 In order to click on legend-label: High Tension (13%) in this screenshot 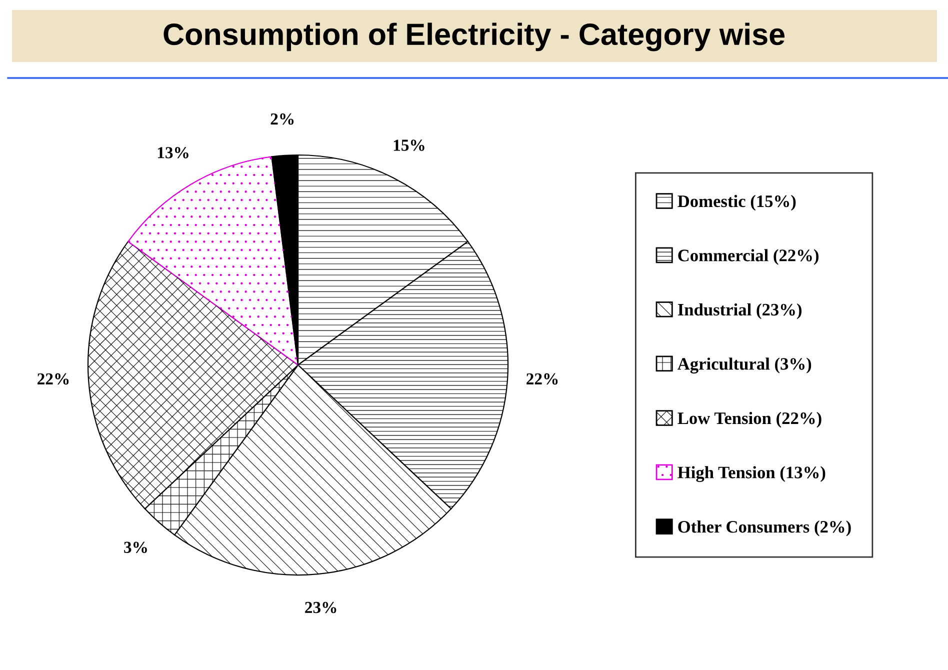, I will do `click(752, 474)`.